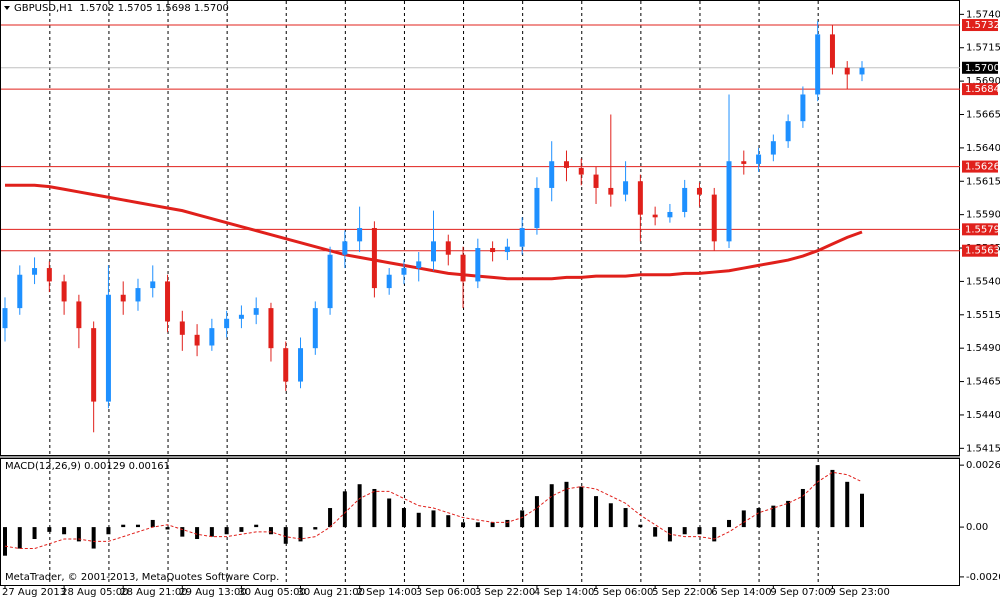  What do you see at coordinates (212, 592) in the screenshot?
I see `x-tick-label: 29 Aug 13:00` at bounding box center [212, 592].